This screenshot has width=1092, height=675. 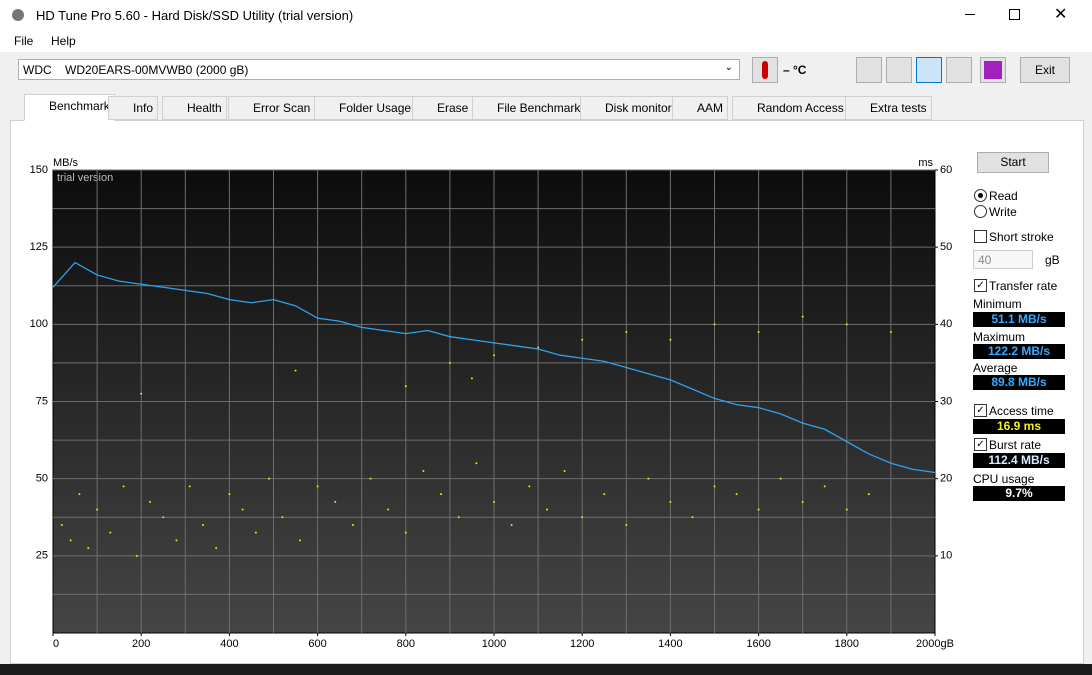 I want to click on x-tick-label: 800, so click(x=406, y=644).